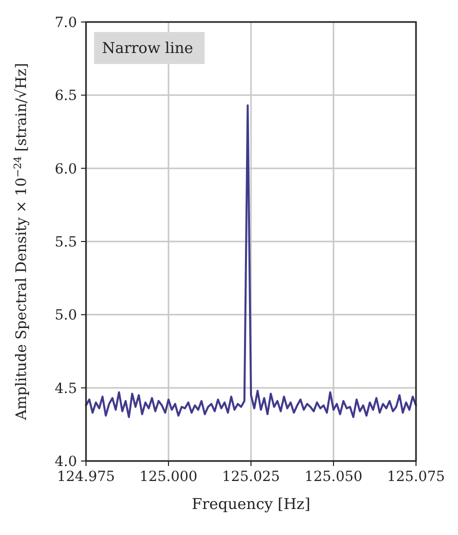 The image size is (458, 535). I want to click on y-tick-label: 5.5, so click(65, 242).